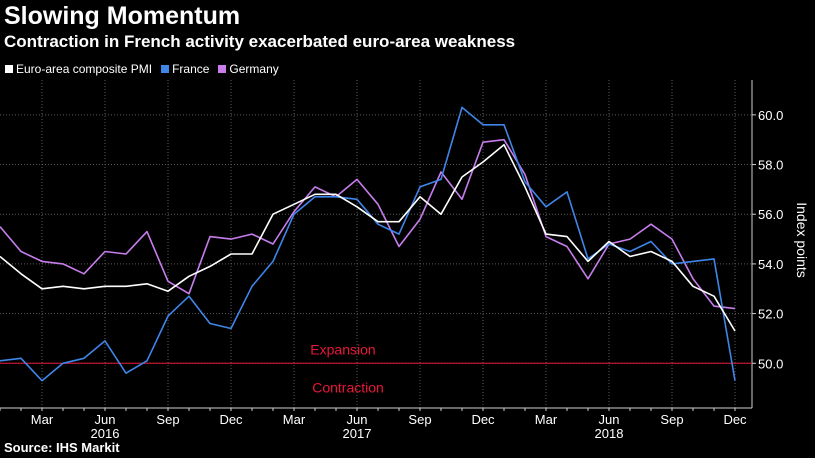  What do you see at coordinates (105, 433) in the screenshot?
I see `x-year-label: 2016` at bounding box center [105, 433].